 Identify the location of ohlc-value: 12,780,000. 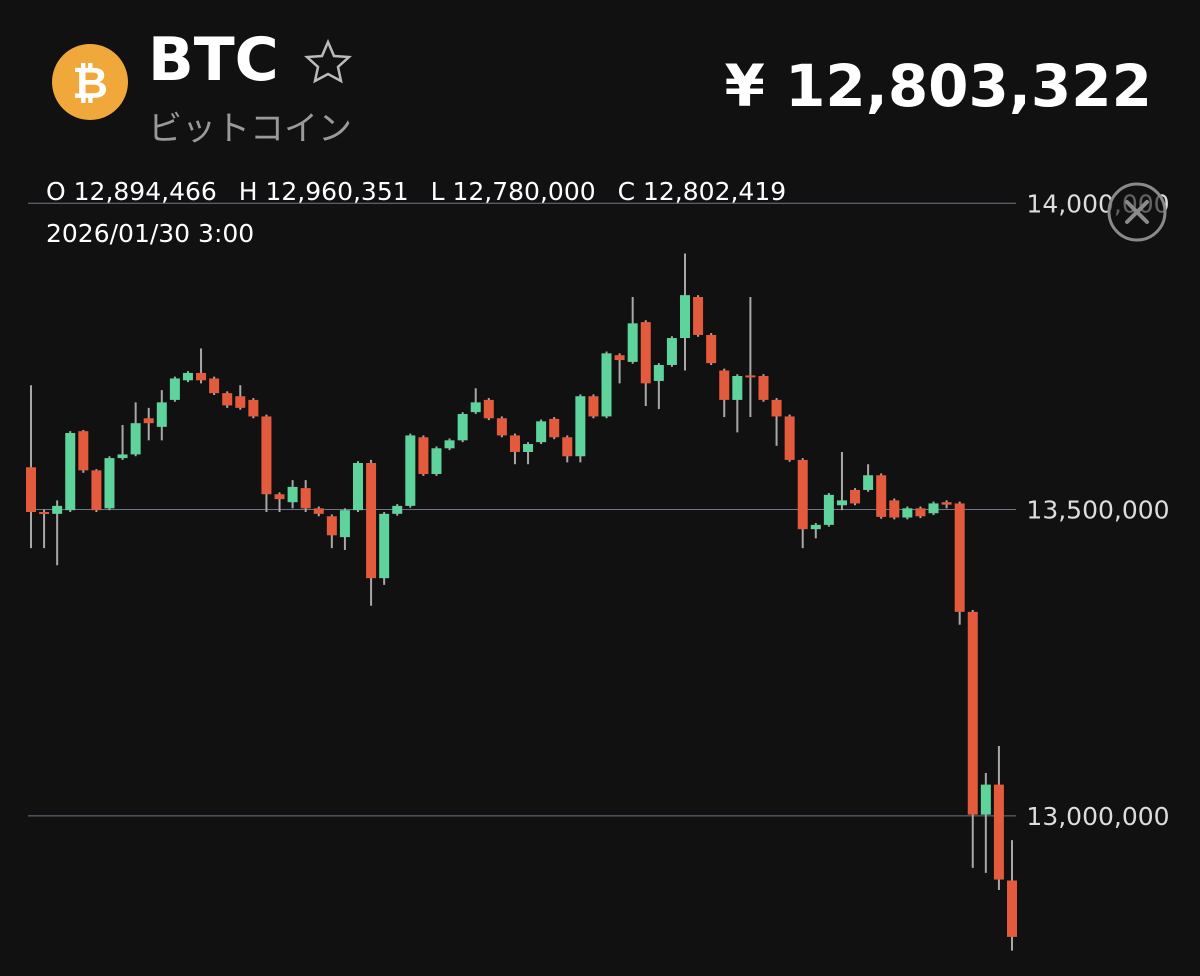
(523, 191).